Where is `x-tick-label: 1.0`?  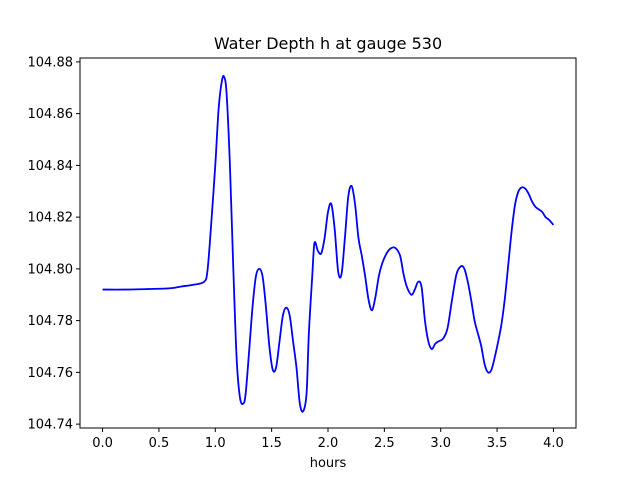
x-tick-label: 1.0 is located at coordinates (215, 443).